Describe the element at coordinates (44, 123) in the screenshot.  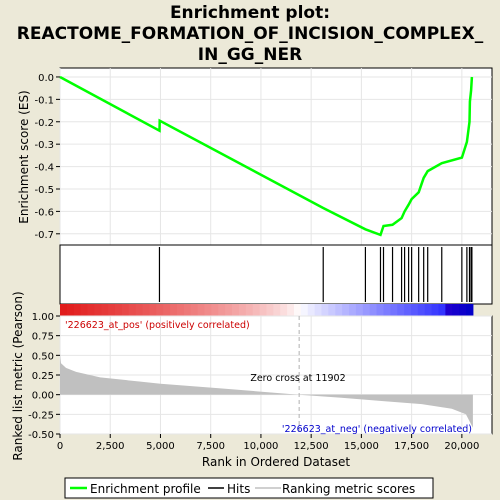
I see `es-y-tick-label: -0.2` at that location.